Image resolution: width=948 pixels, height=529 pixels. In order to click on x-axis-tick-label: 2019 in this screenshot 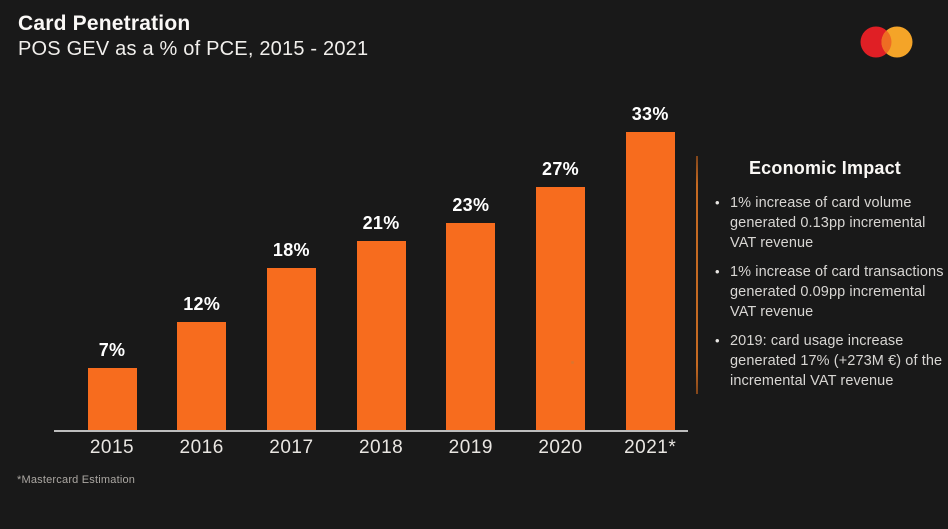, I will do `click(470, 447)`.